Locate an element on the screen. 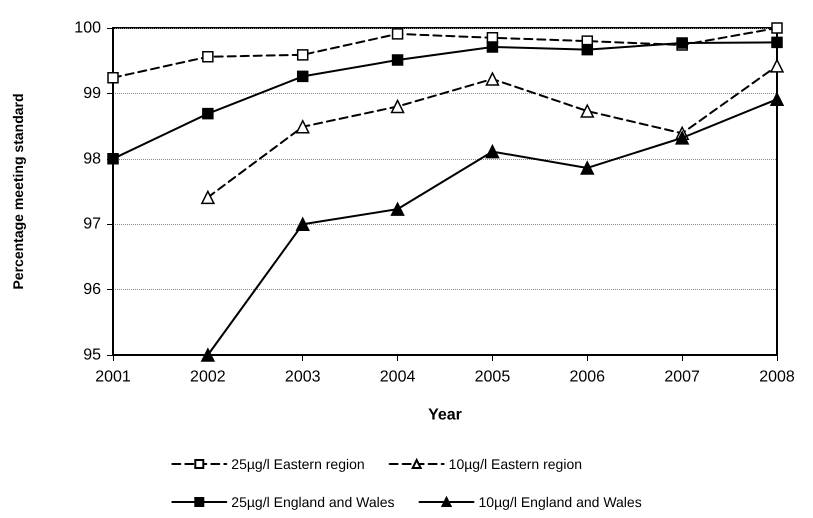 The width and height of the screenshot is (813, 518). x-tick-label: 2005 is located at coordinates (492, 377).